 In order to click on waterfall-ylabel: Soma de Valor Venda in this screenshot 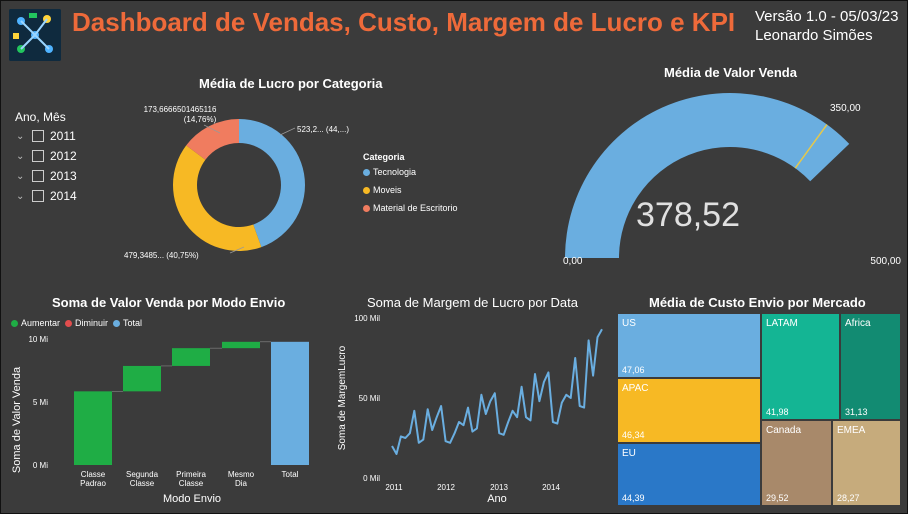, I will do `click(17, 419)`.